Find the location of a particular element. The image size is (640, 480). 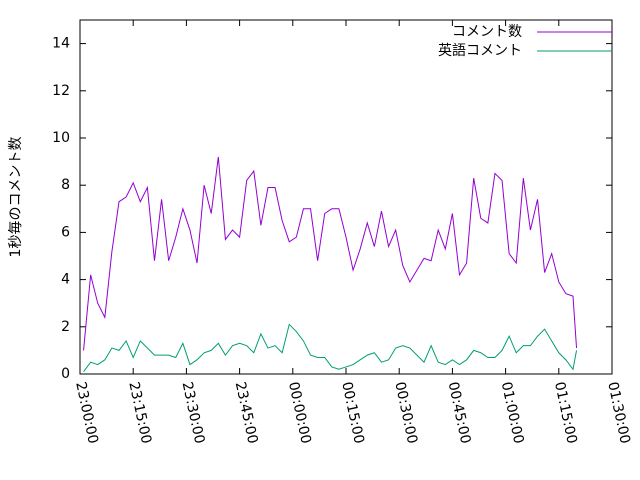

legend-label: コメント数 is located at coordinates (487, 32).